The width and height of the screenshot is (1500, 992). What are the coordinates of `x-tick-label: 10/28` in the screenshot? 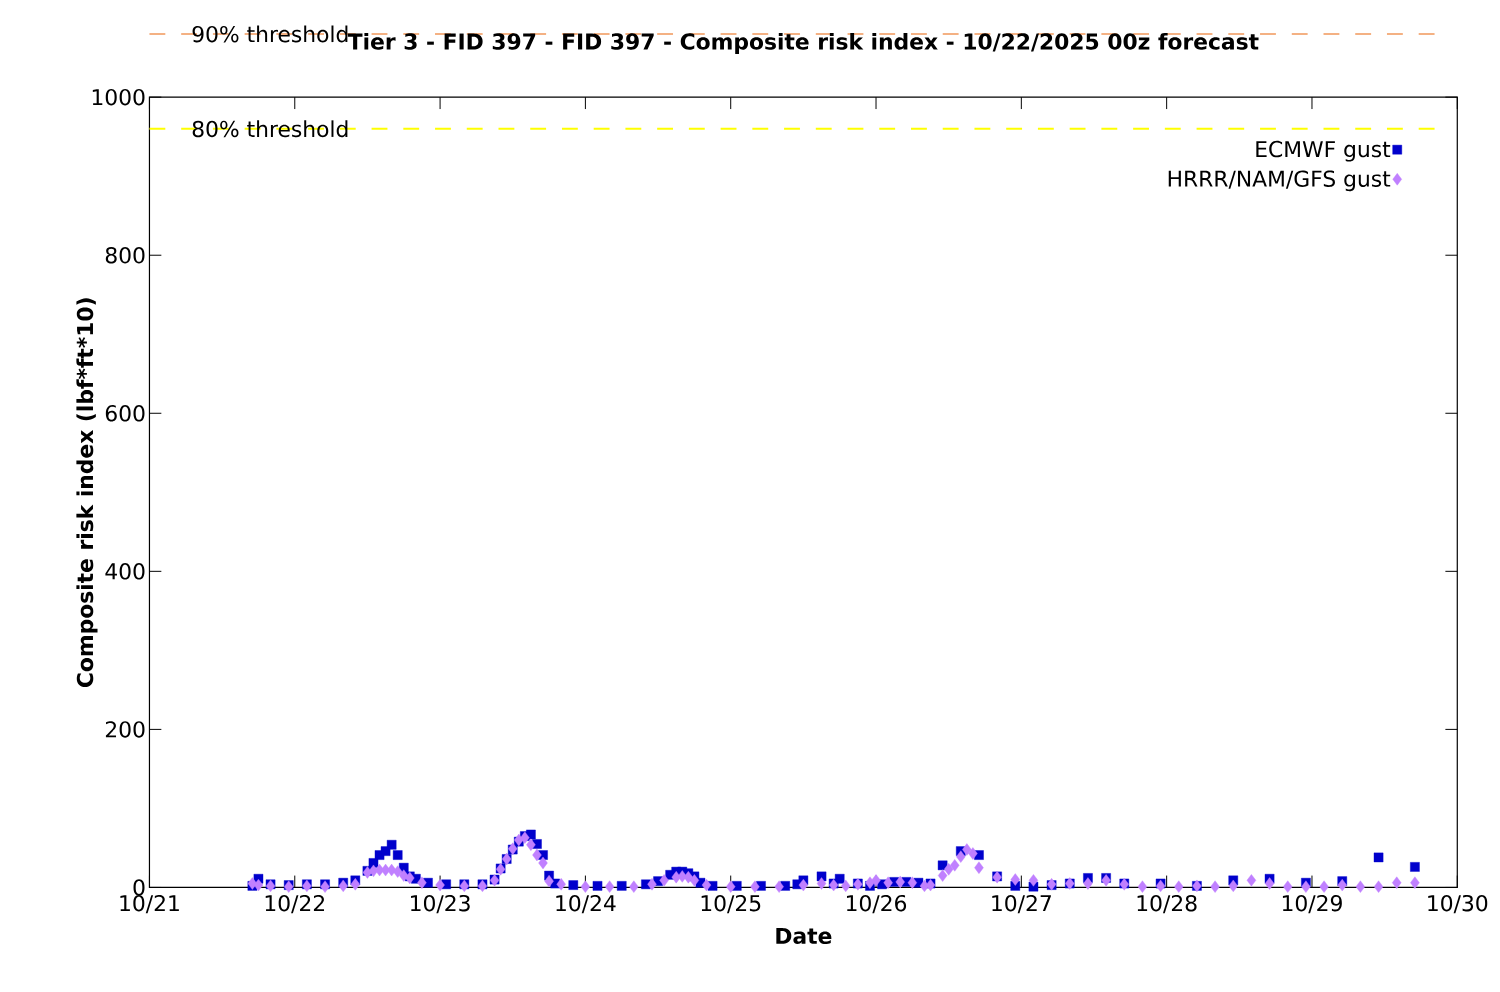 It's located at (1167, 904).